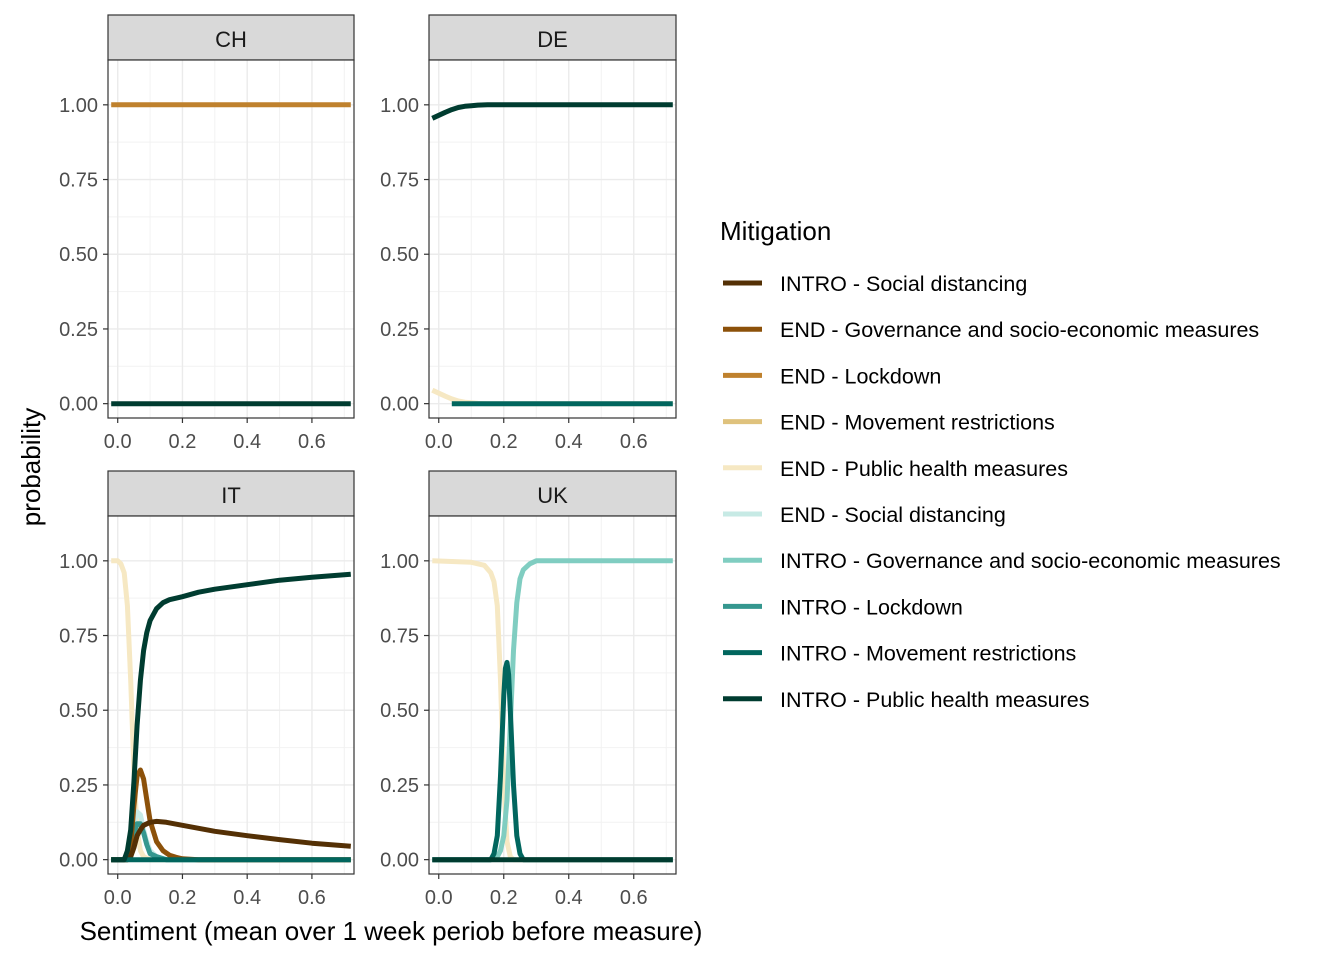  I want to click on legend-label: INTRO - Movement restrictions, so click(928, 654).